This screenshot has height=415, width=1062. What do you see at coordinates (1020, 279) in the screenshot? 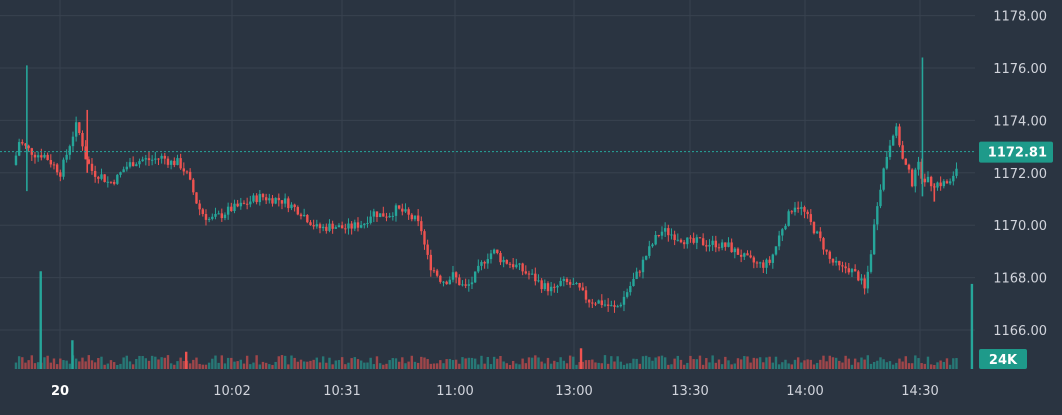
I see `y-tick-label: 1168.00` at bounding box center [1020, 279].